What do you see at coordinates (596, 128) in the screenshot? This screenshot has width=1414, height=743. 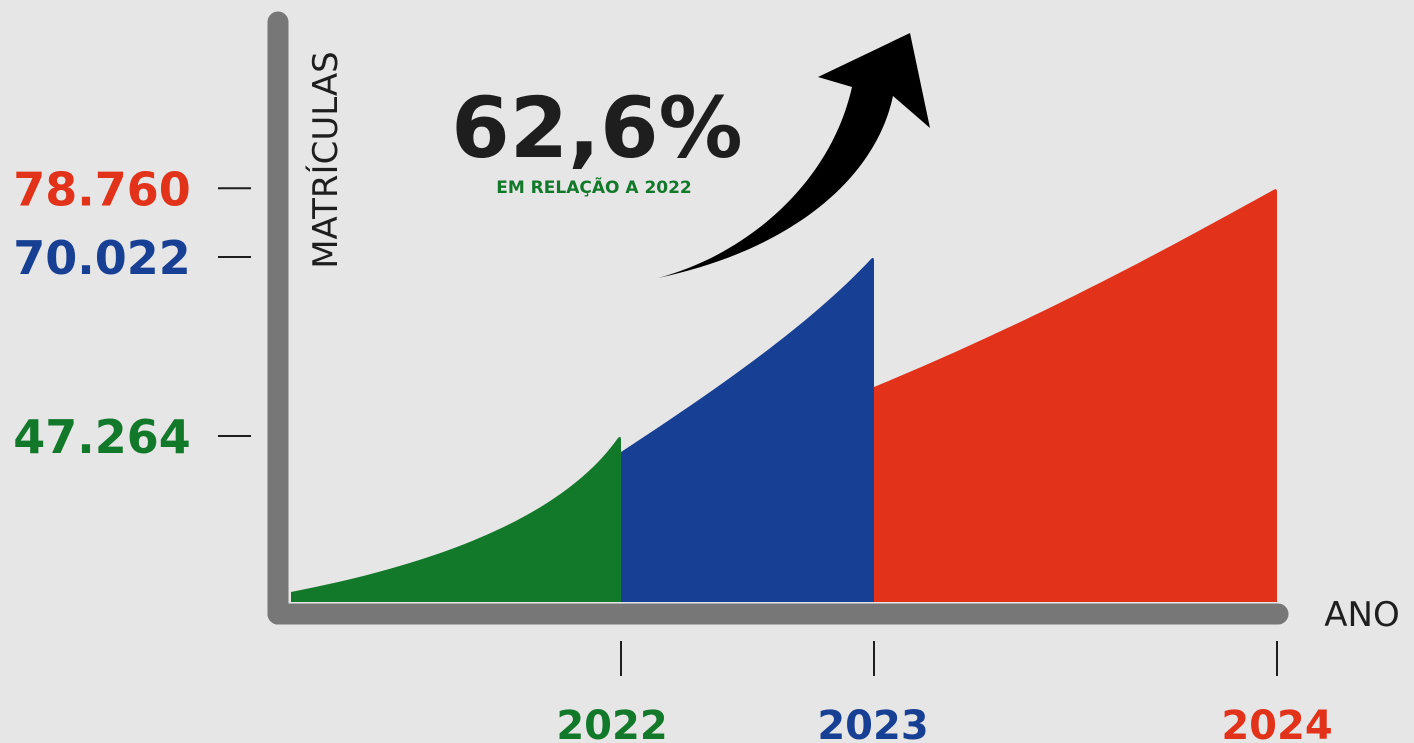 I see `growth-percentage: 62,6%` at bounding box center [596, 128].